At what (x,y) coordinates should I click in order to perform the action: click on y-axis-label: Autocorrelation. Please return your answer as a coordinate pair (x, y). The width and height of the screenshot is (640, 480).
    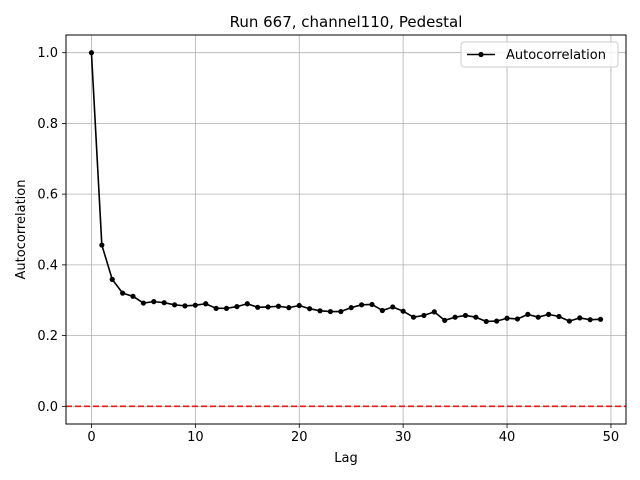
    Looking at the image, I should click on (21, 230).